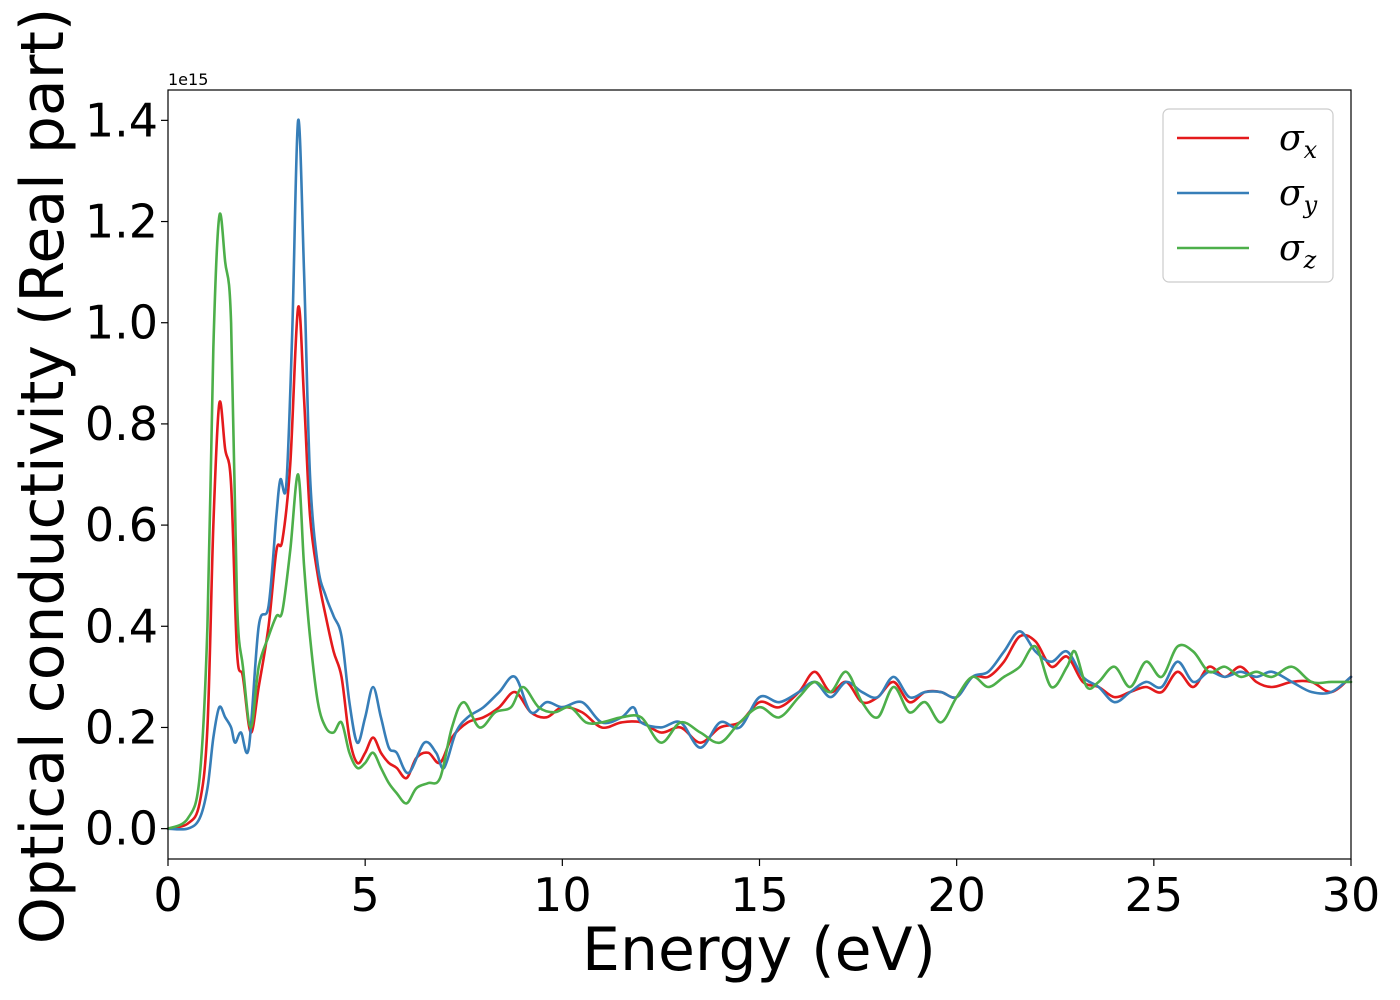  Describe the element at coordinates (1351, 895) in the screenshot. I see `x-tick-label: 30` at that location.